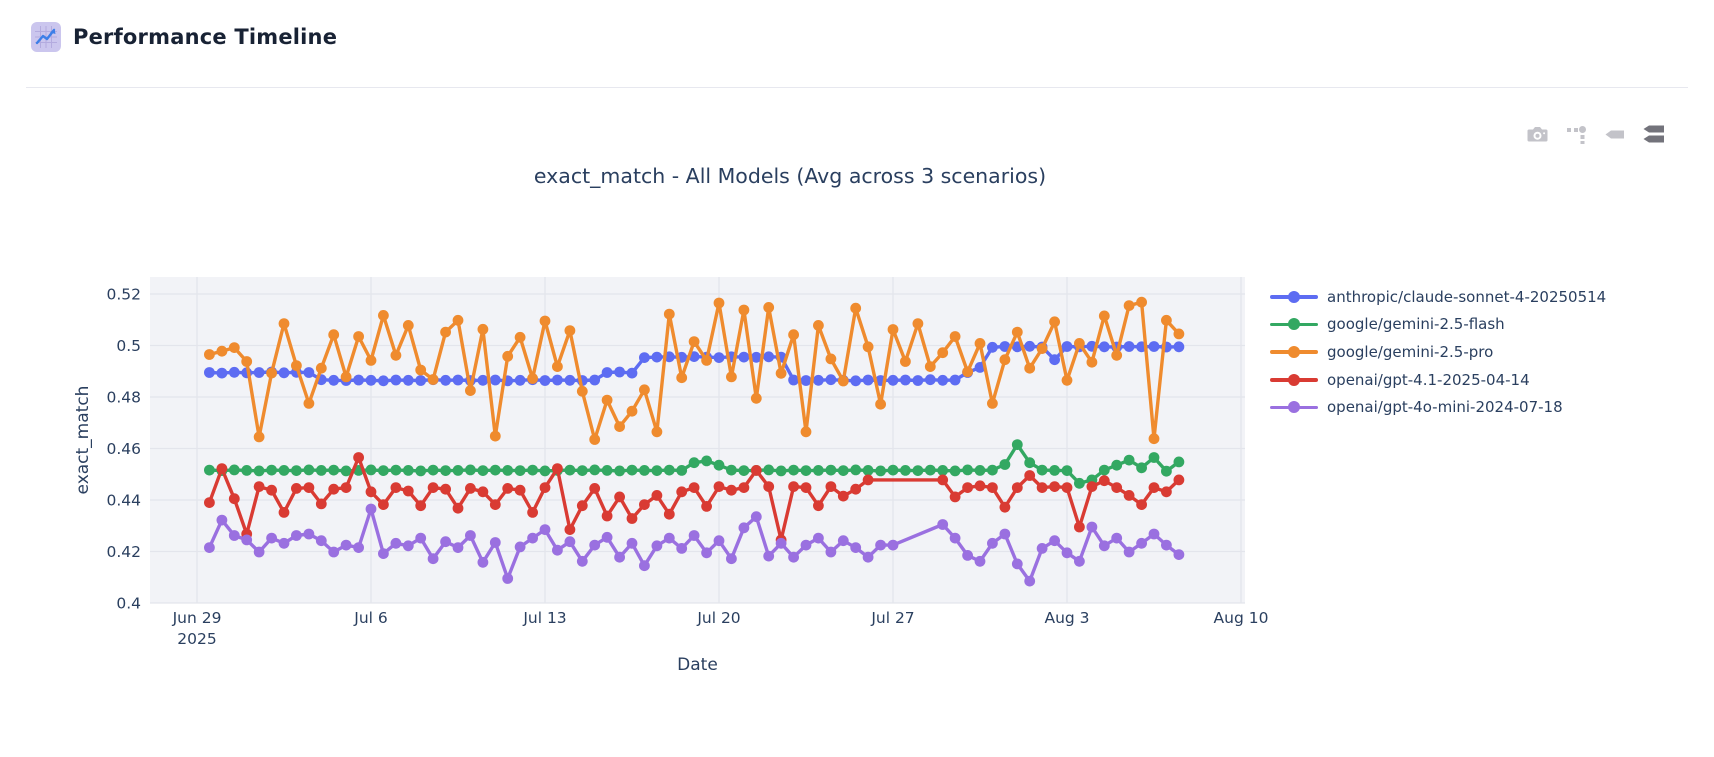 The image size is (1714, 757). I want to click on spikelines-icon, so click(1576, 134).